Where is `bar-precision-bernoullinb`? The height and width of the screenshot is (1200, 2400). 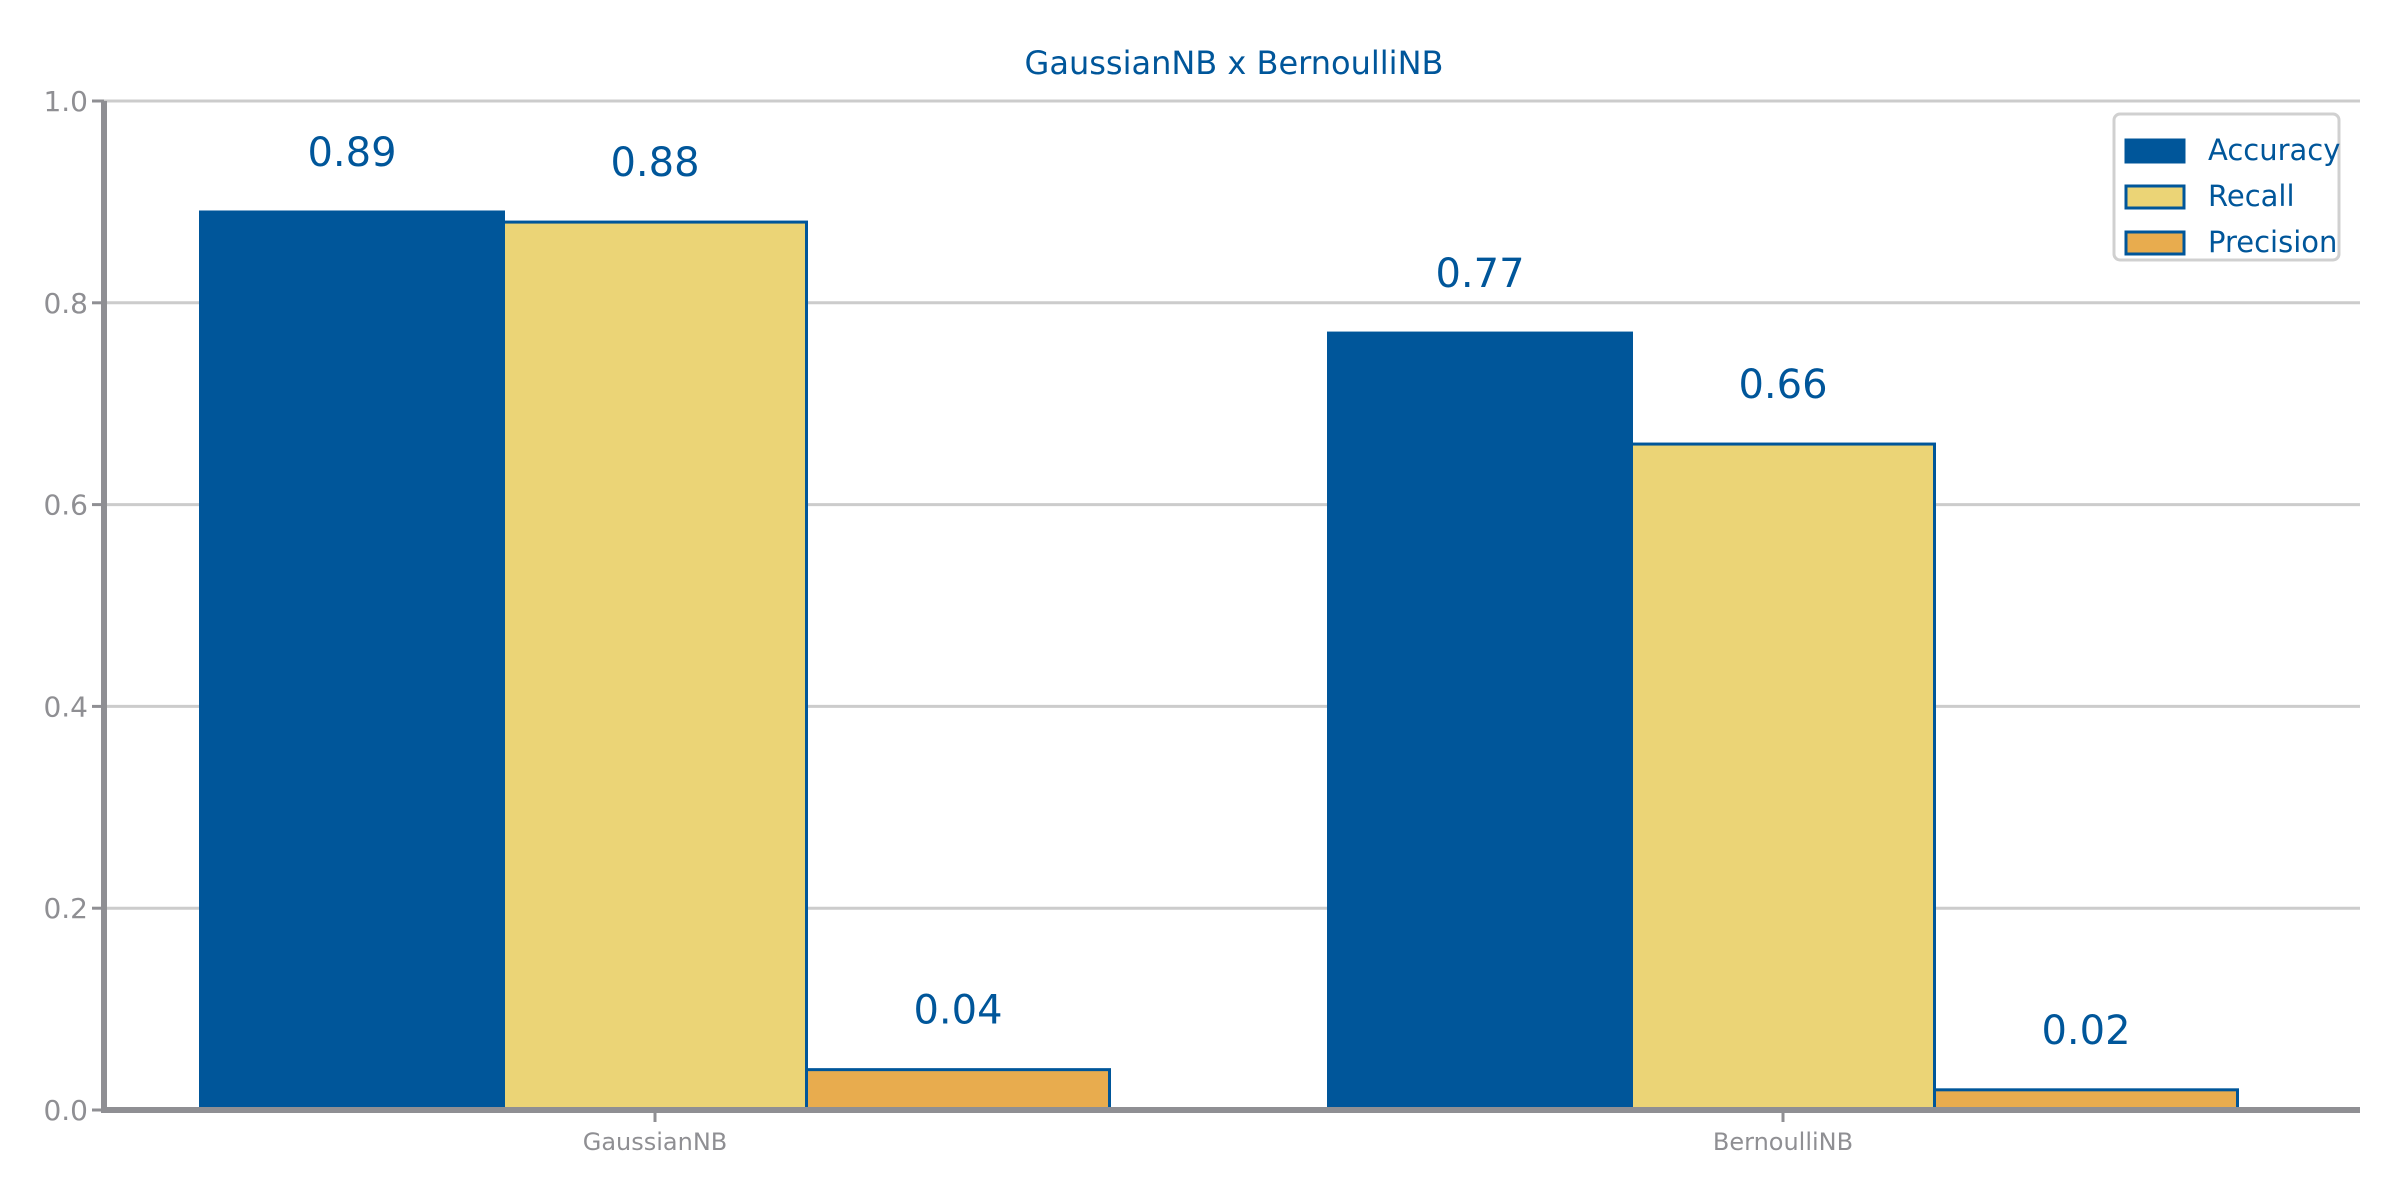
bar-precision-bernoullinb is located at coordinates (2086, 1100).